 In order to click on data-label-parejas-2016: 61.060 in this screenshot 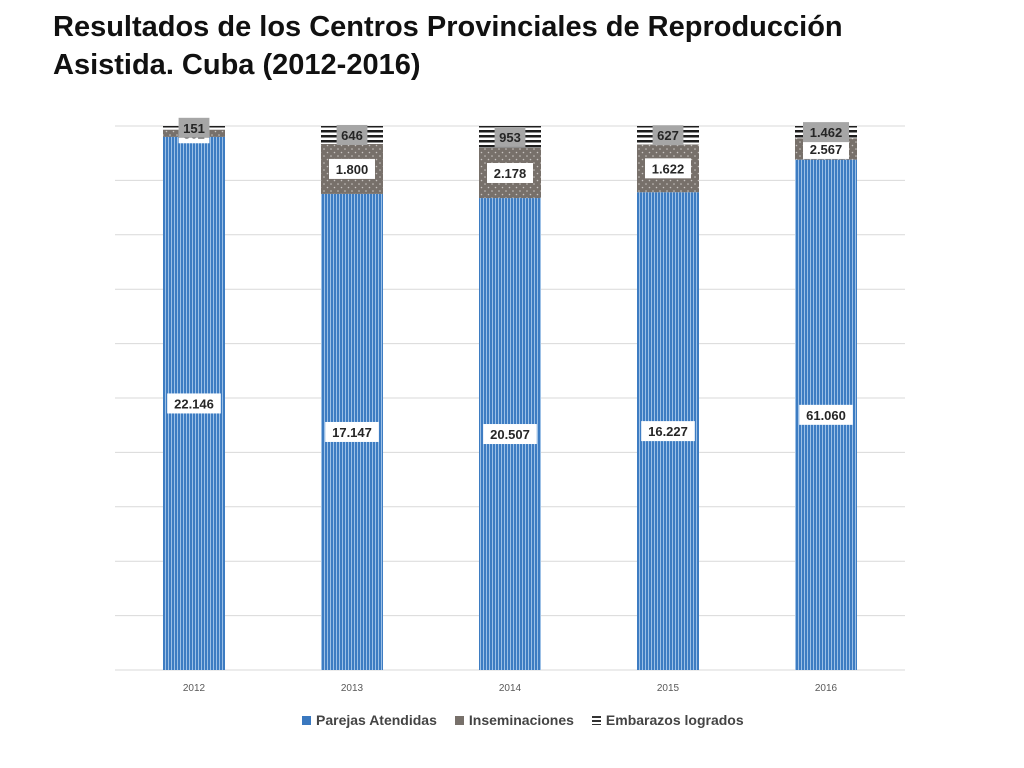, I will do `click(826, 414)`.